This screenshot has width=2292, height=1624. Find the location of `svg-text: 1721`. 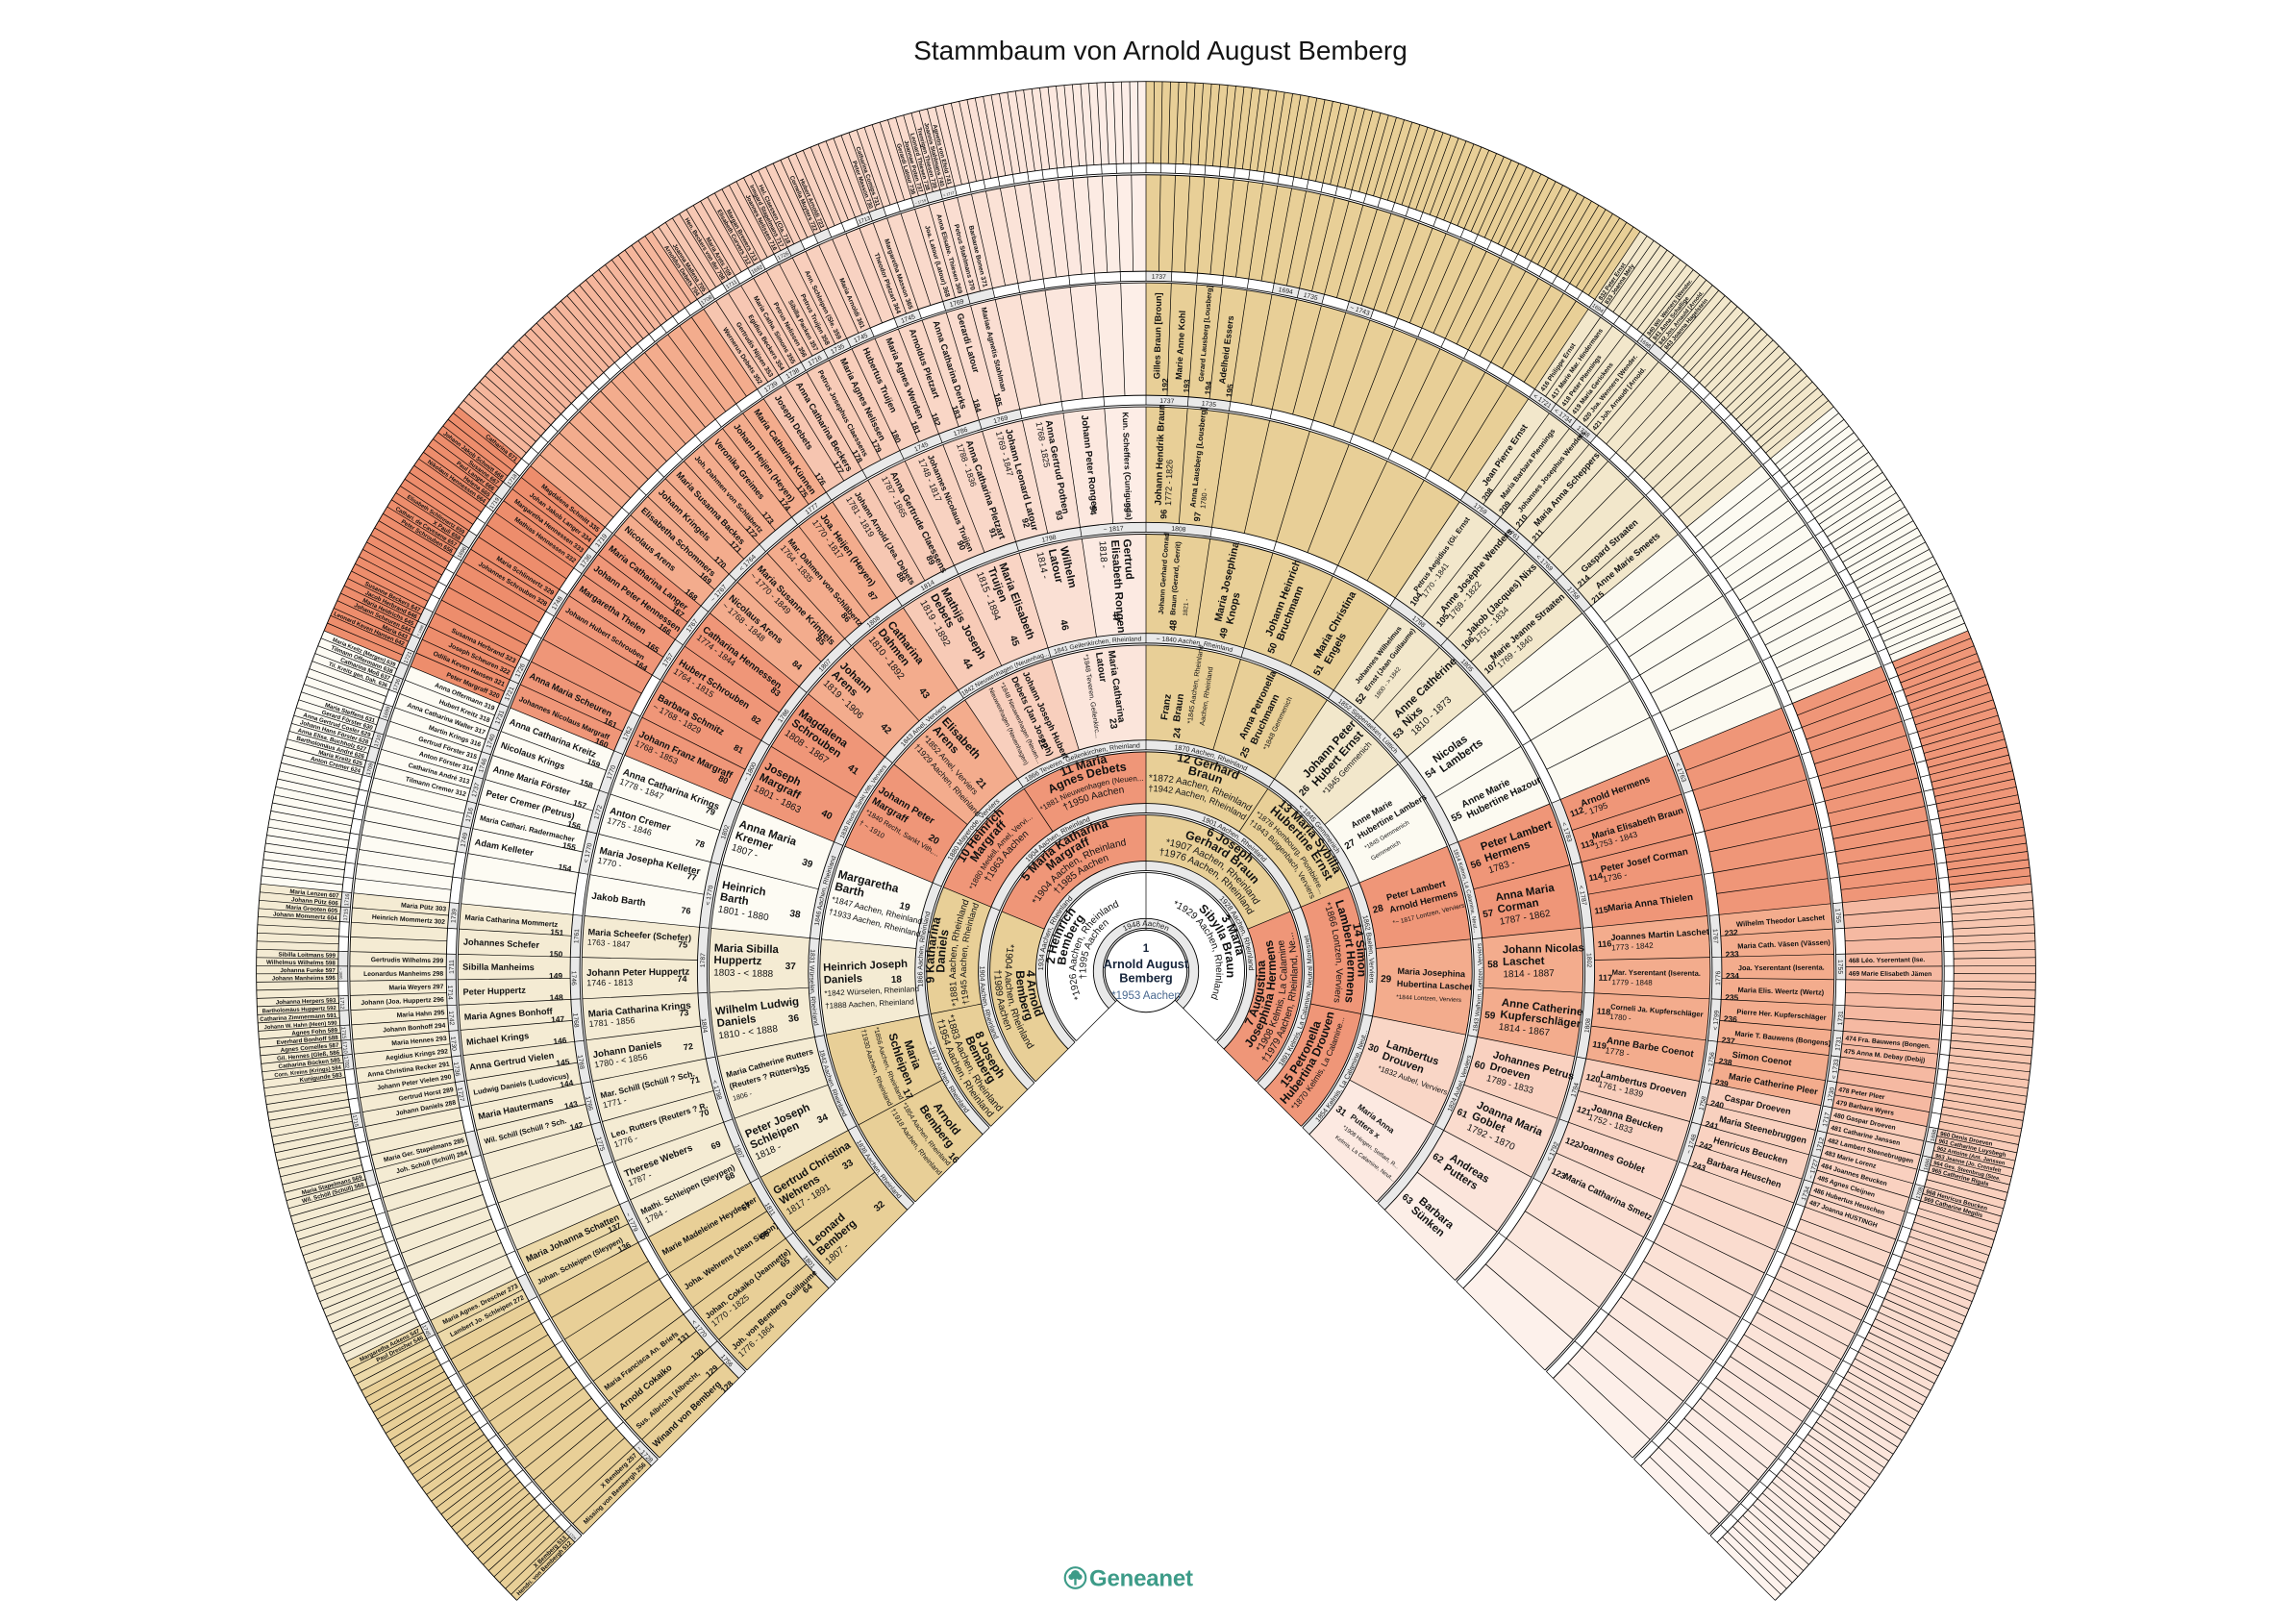

svg-text: 1721 is located at coordinates (409, 657).